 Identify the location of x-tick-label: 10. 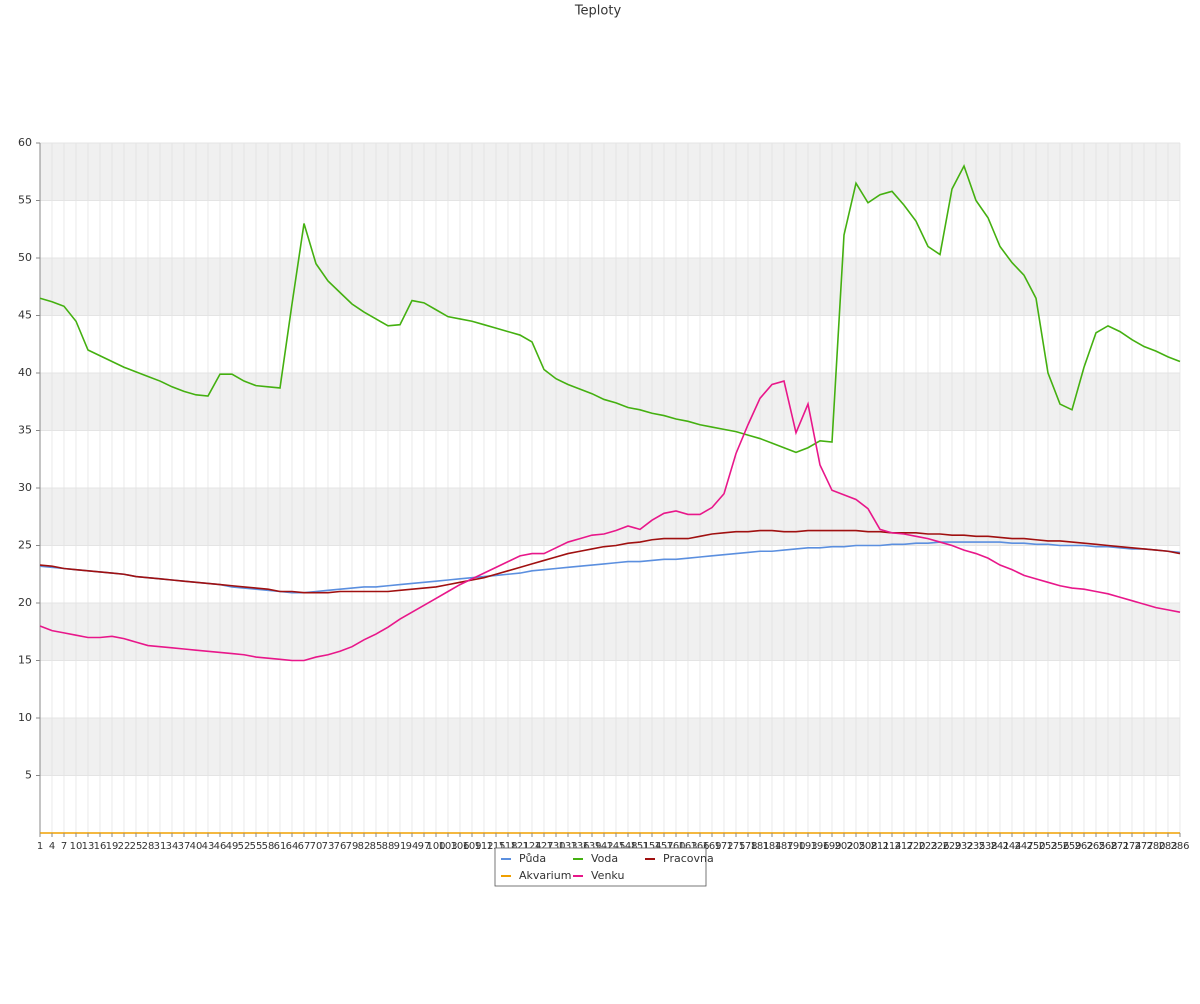
(76, 846).